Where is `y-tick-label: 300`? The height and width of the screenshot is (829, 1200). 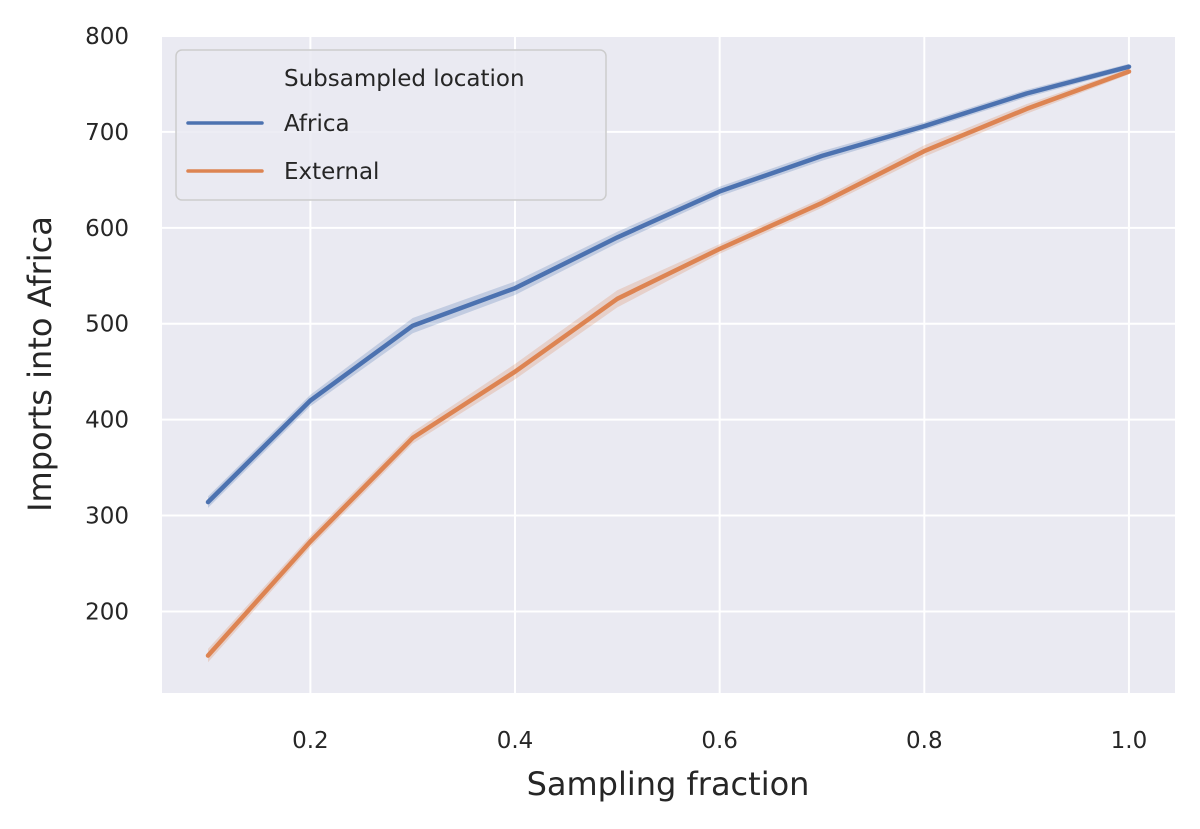
y-tick-label: 300 is located at coordinates (107, 517).